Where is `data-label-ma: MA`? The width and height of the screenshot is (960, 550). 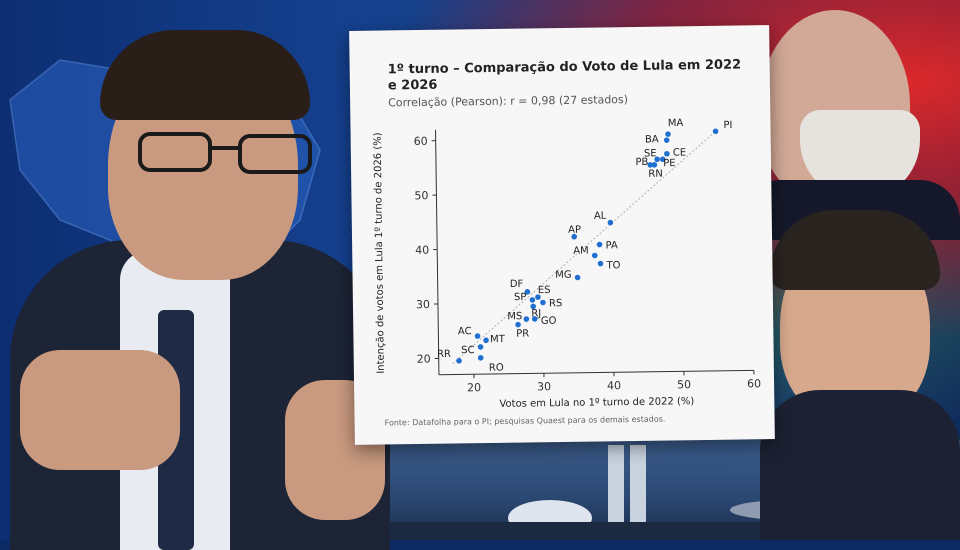 data-label-ma: MA is located at coordinates (676, 123).